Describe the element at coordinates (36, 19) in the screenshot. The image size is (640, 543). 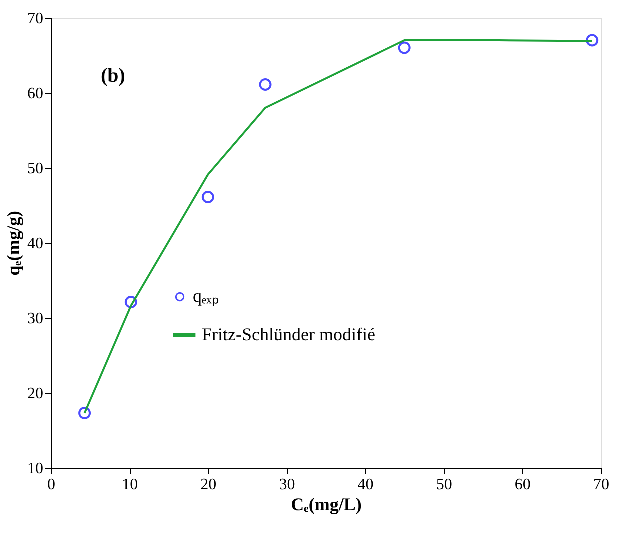
I see `y-tick-label: 70` at that location.